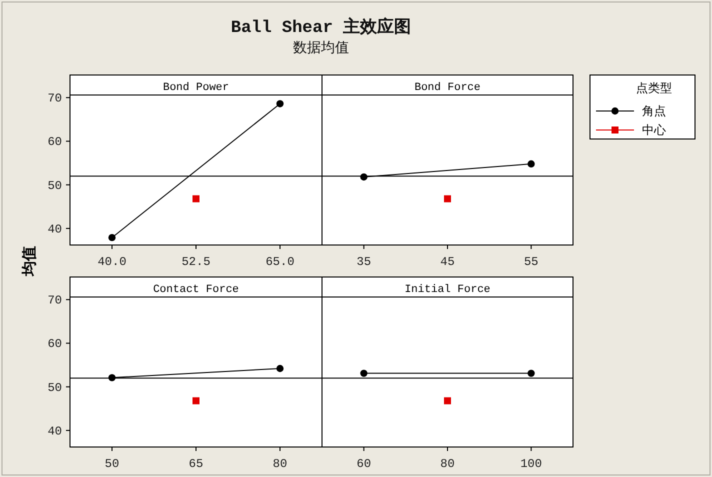 This screenshot has height=477, width=712. I want to click on chart-title: Initial Force, so click(447, 290).